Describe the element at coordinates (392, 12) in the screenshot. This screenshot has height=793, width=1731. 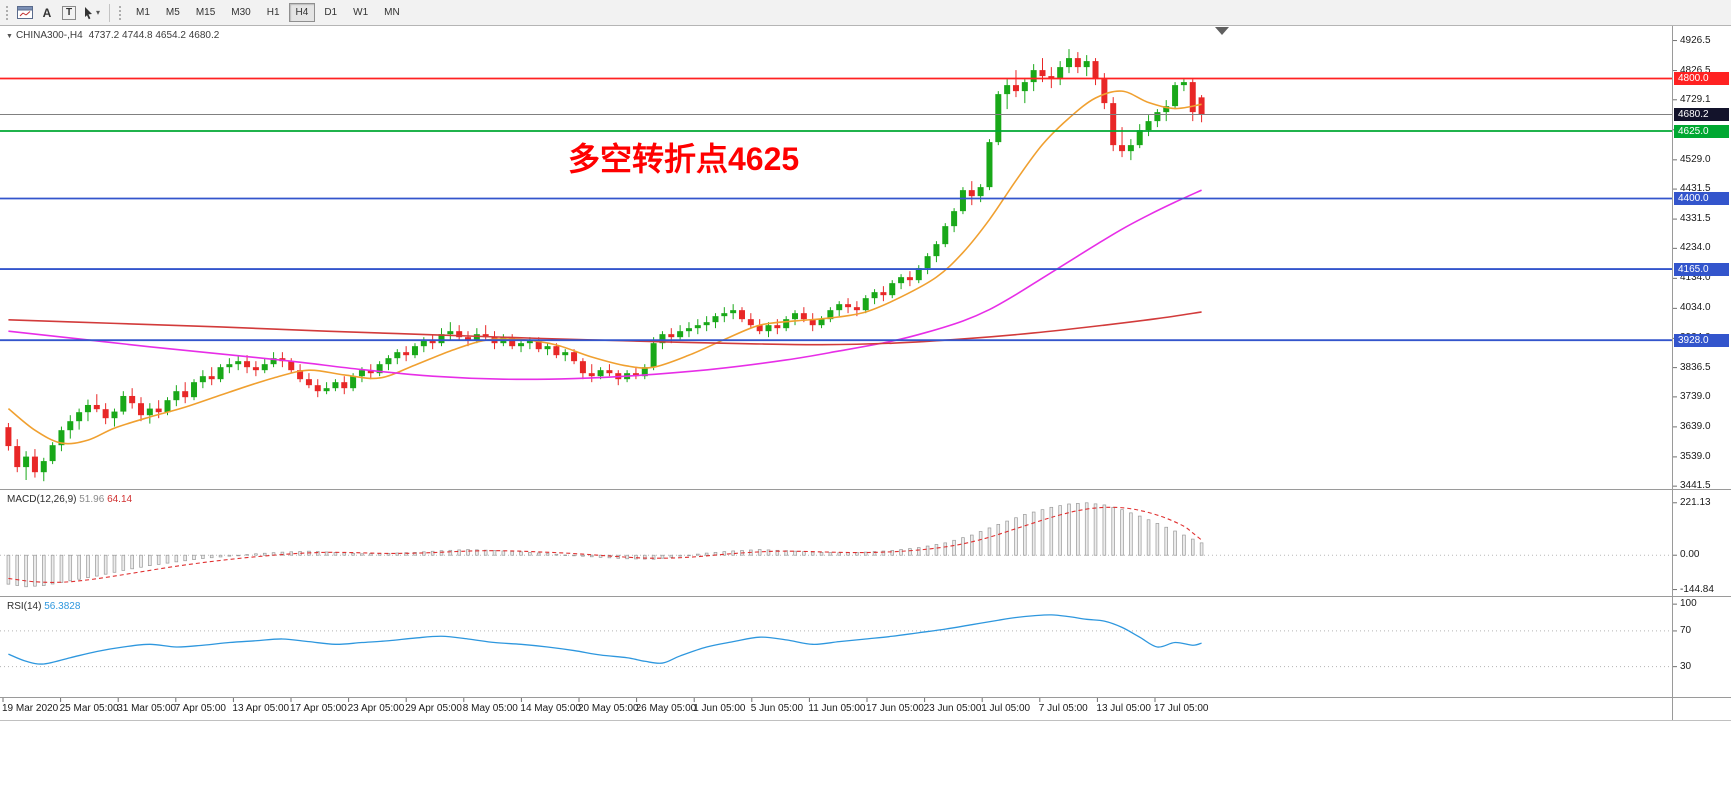
I see `timeframe-button-mn: MN` at that location.